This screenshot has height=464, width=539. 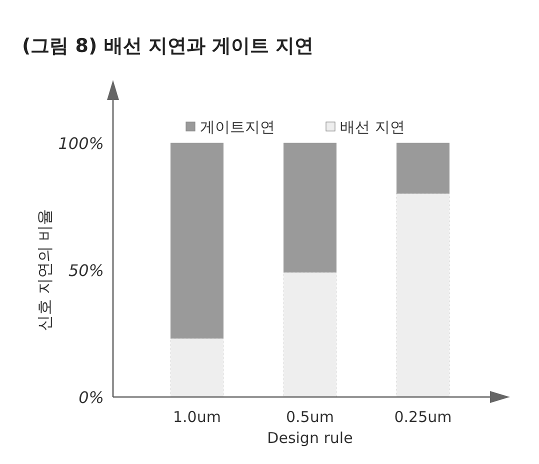 I want to click on y-tick-label: 100%, so click(x=81, y=143).